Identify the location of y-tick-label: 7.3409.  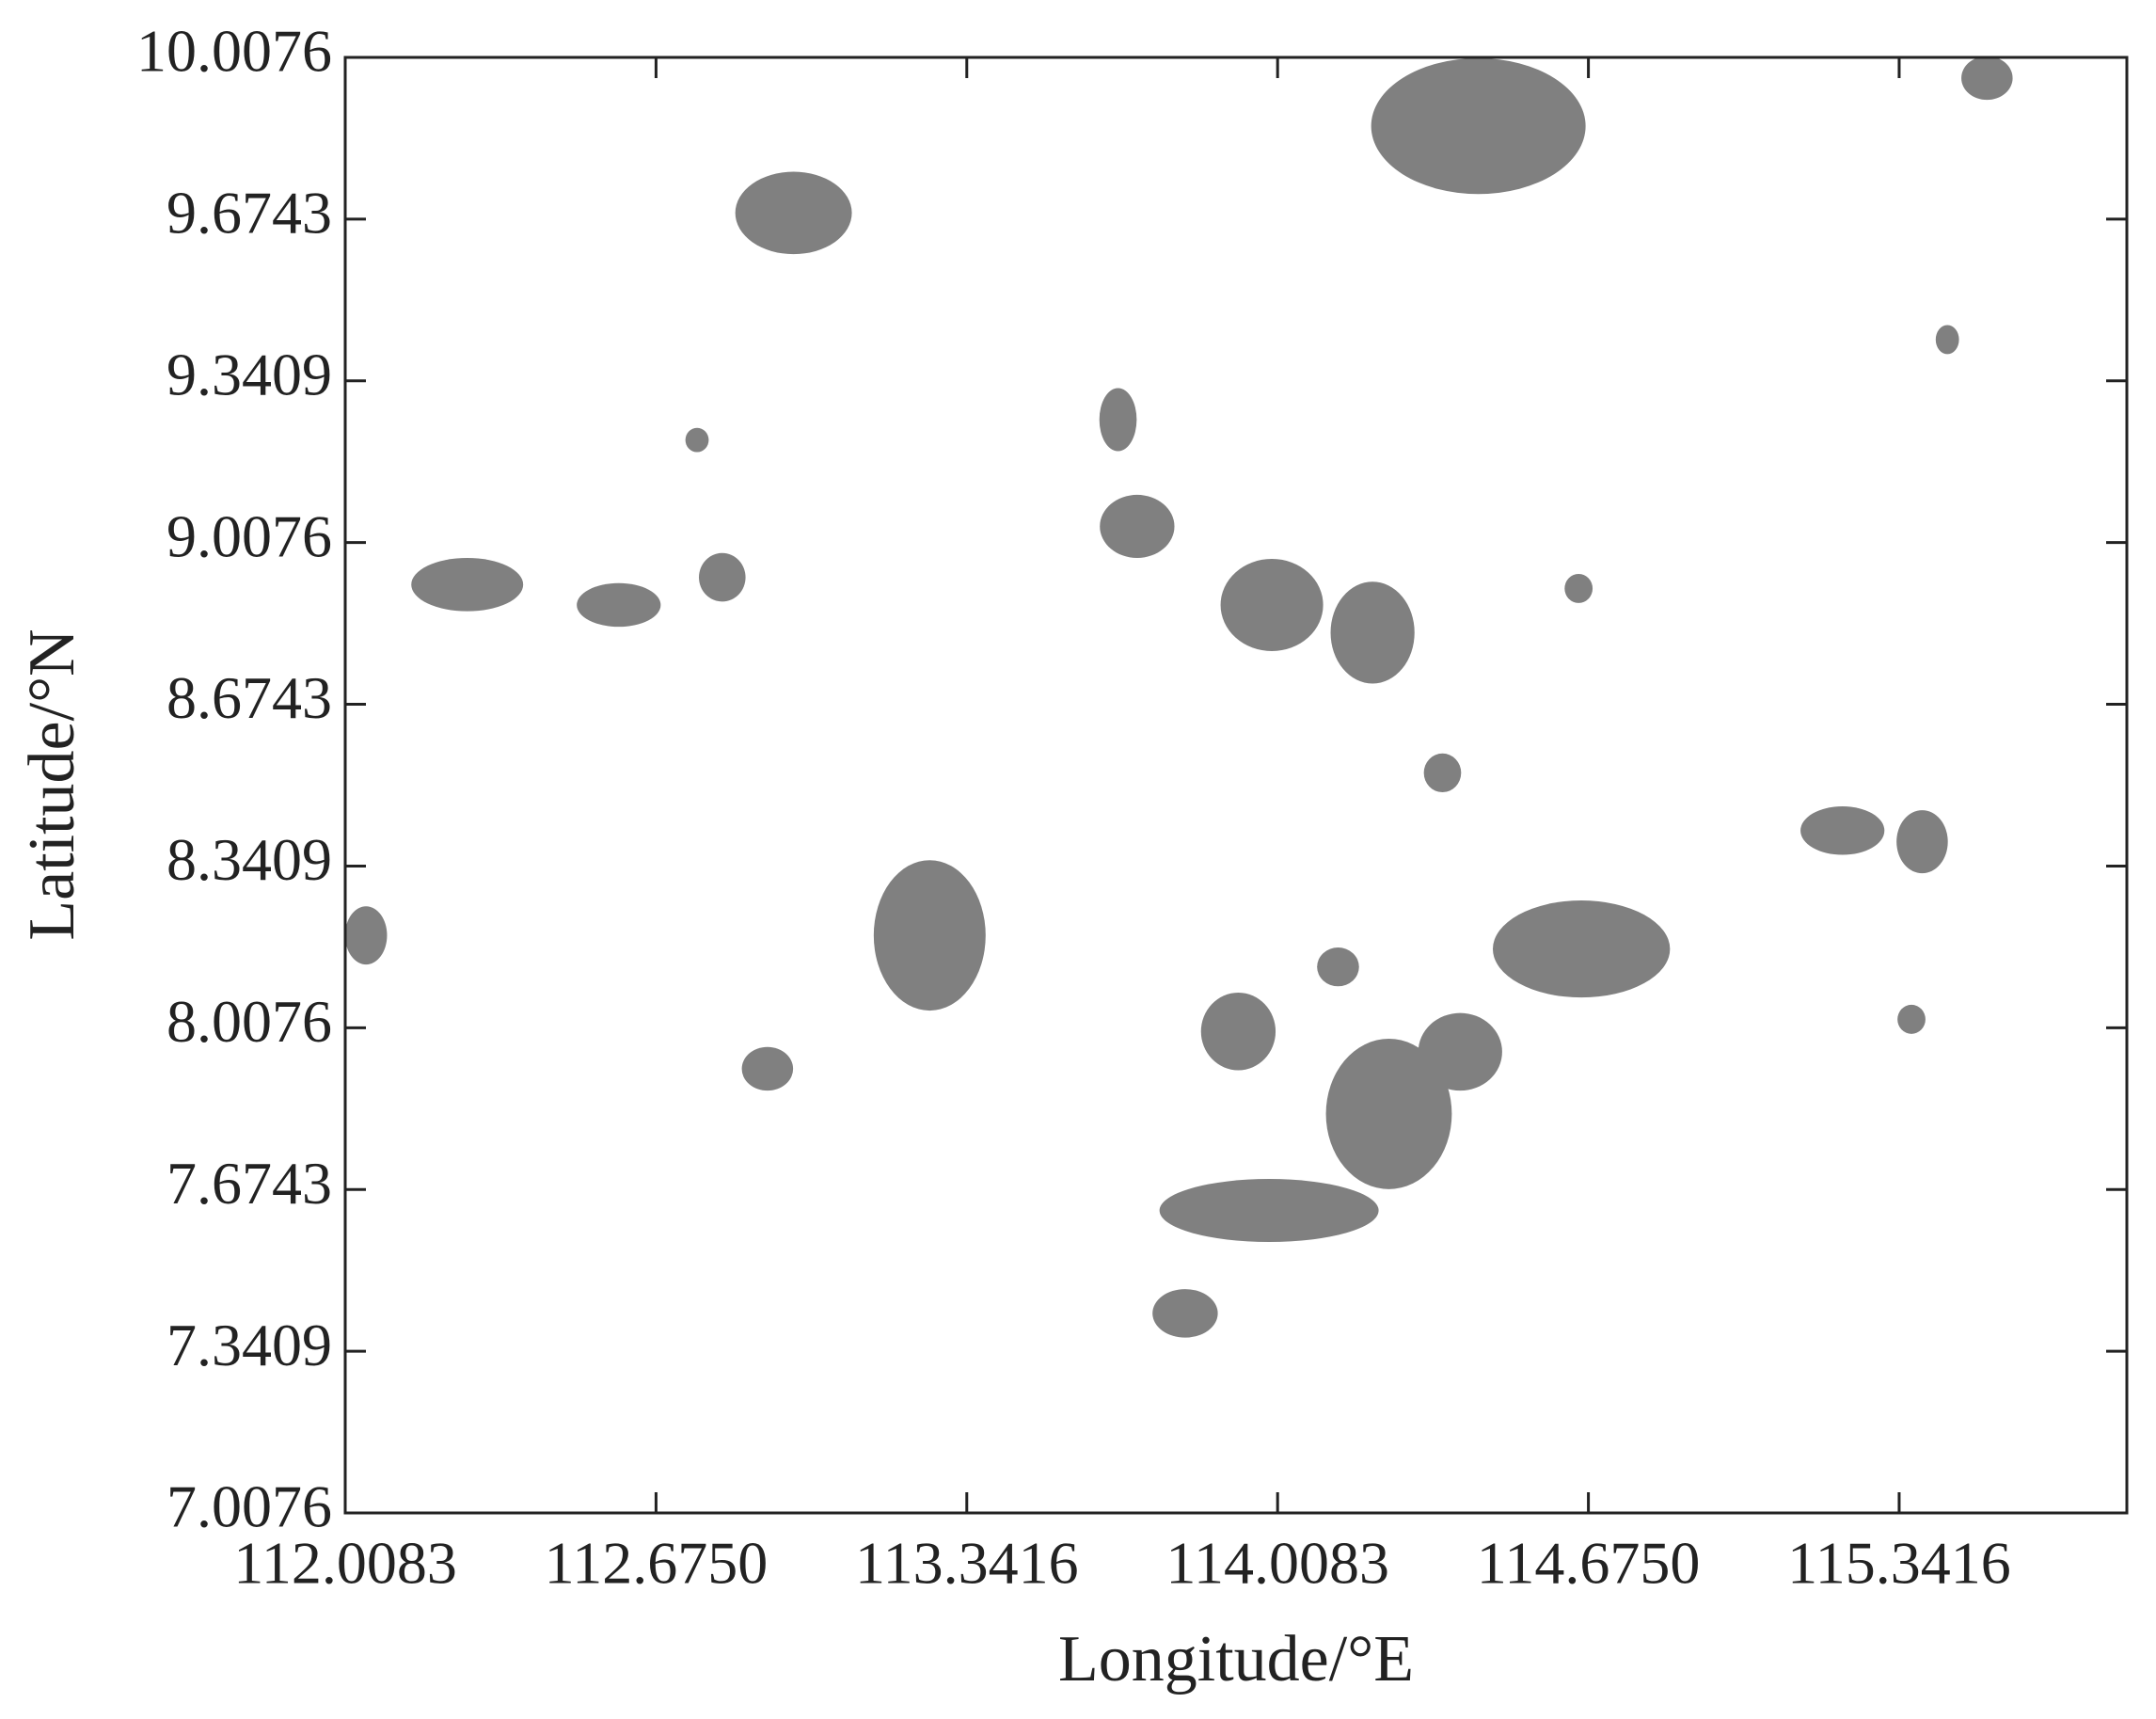
(249, 1345).